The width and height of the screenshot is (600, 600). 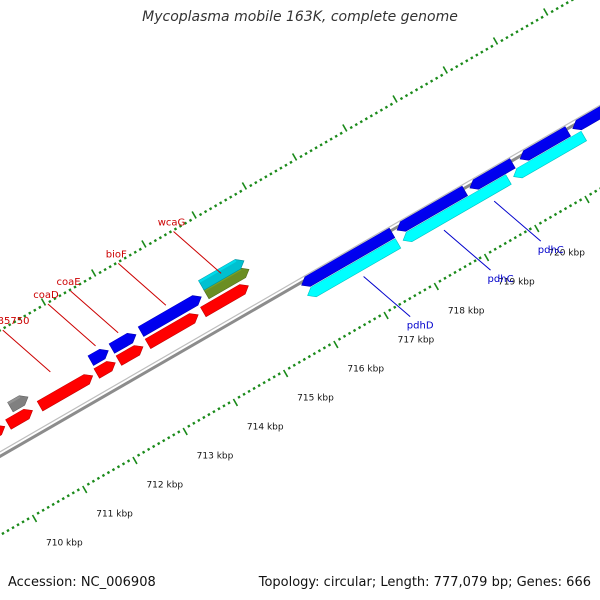 What do you see at coordinates (466, 311) in the screenshot?
I see `kbp-tick-label: 718 kbp` at bounding box center [466, 311].